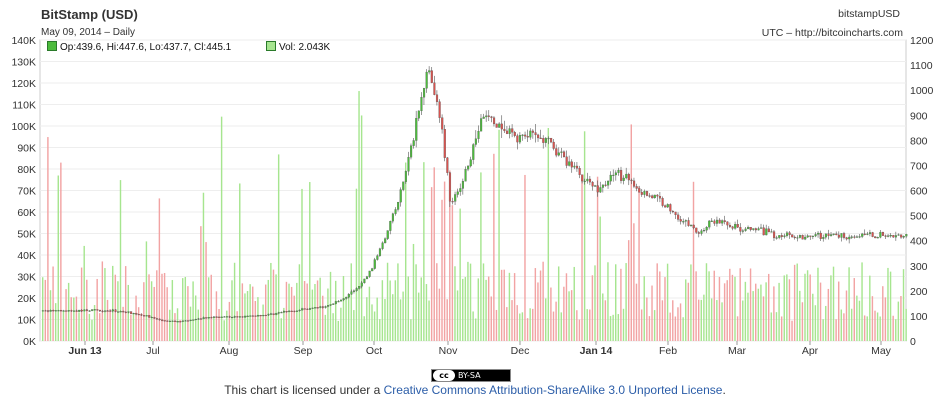 The width and height of the screenshot is (950, 409). I want to click on cc-license-badge: cc BY-SA, so click(471, 375).